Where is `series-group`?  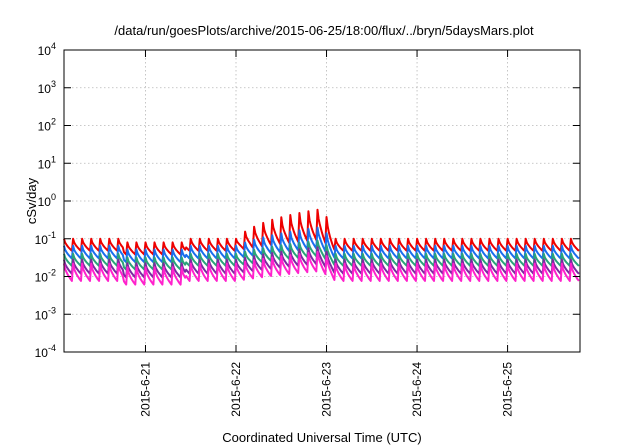
series-group is located at coordinates (321, 247).